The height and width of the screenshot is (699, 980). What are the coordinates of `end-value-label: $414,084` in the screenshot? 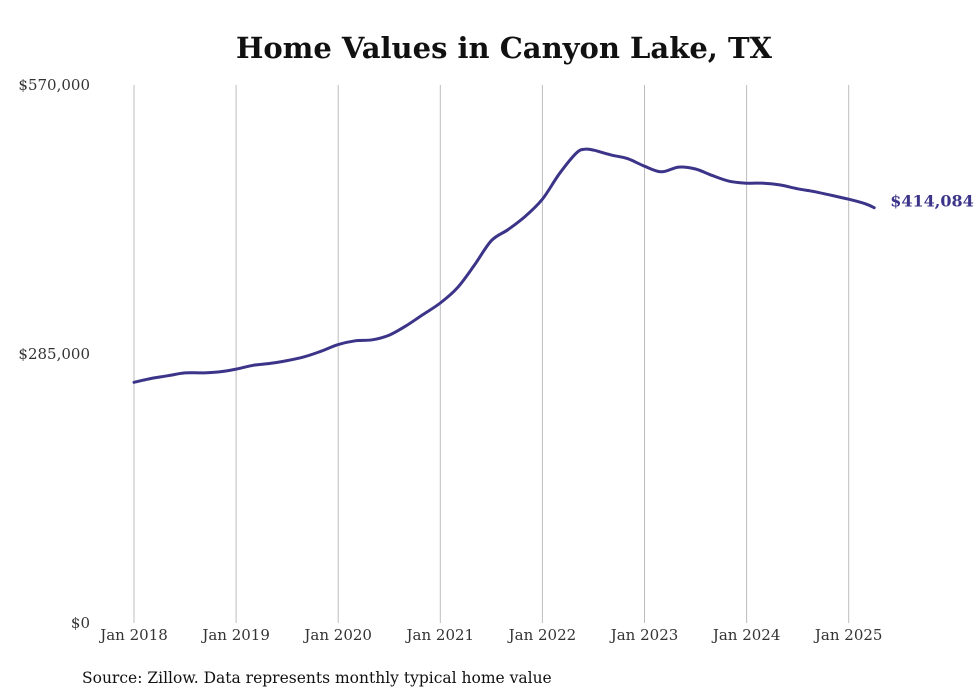 It's located at (932, 201).